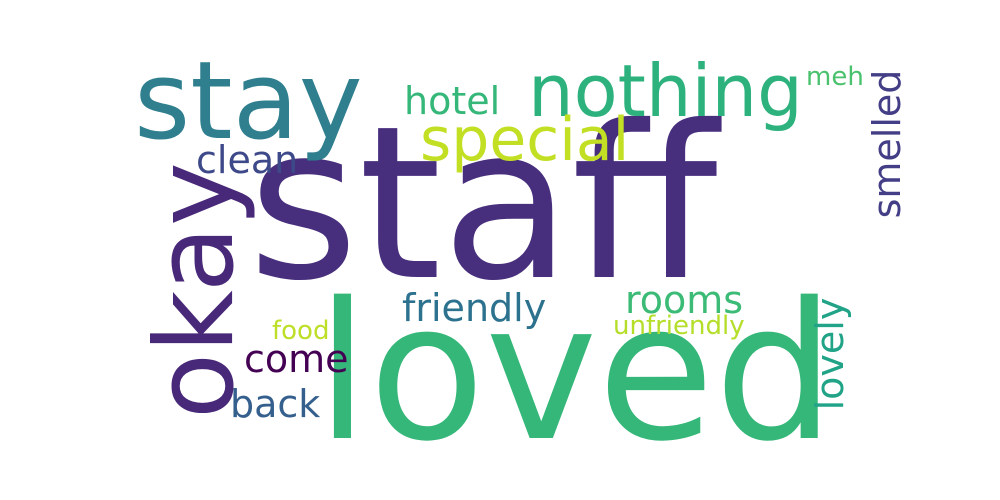  What do you see at coordinates (248, 101) in the screenshot?
I see `word-stay: stay` at bounding box center [248, 101].